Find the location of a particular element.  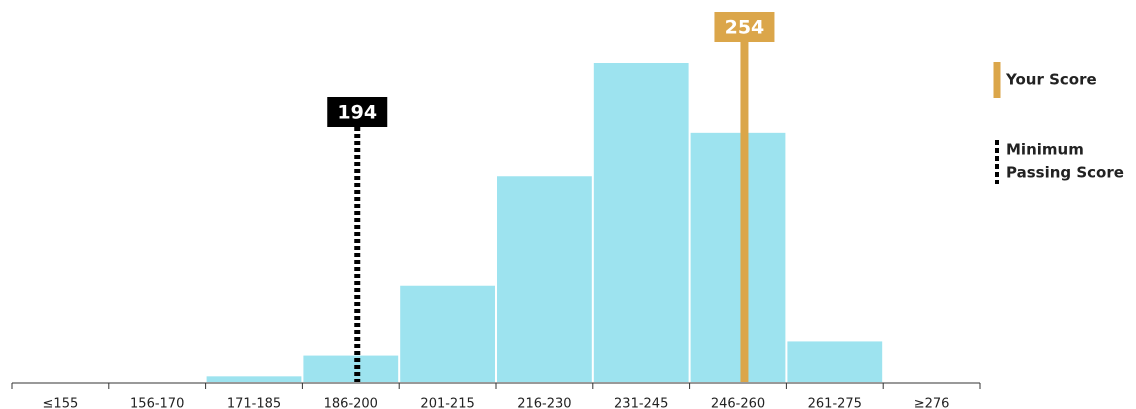

x-tick-label: 156-170 is located at coordinates (157, 403).